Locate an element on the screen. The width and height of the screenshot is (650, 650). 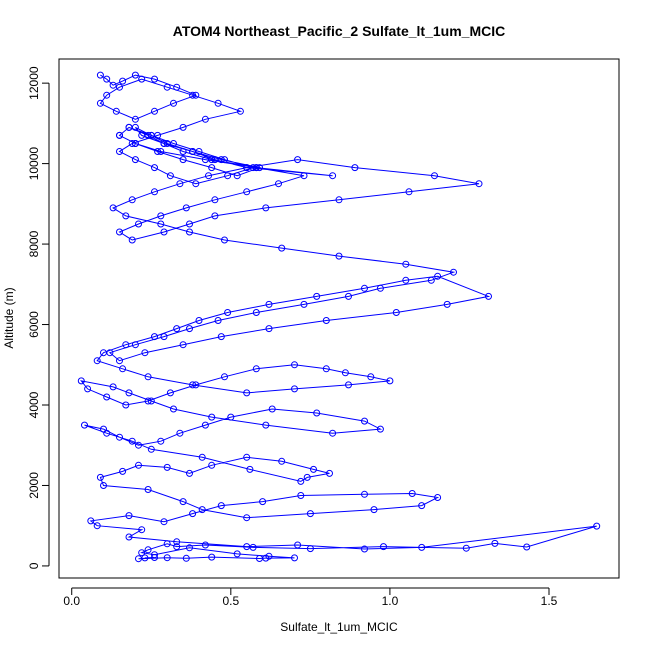
y-axis-label: Altitude (m) is located at coordinates (9, 317).